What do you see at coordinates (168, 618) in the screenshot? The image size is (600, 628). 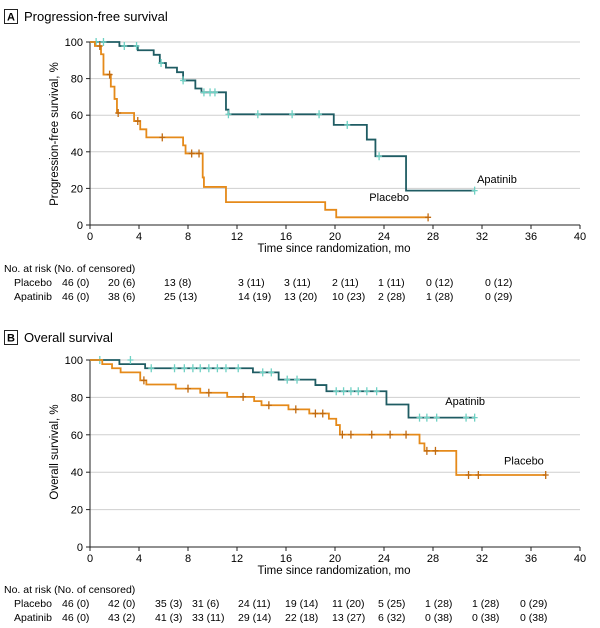 I see `panel-b-risk-cell: 41 (3)` at bounding box center [168, 618].